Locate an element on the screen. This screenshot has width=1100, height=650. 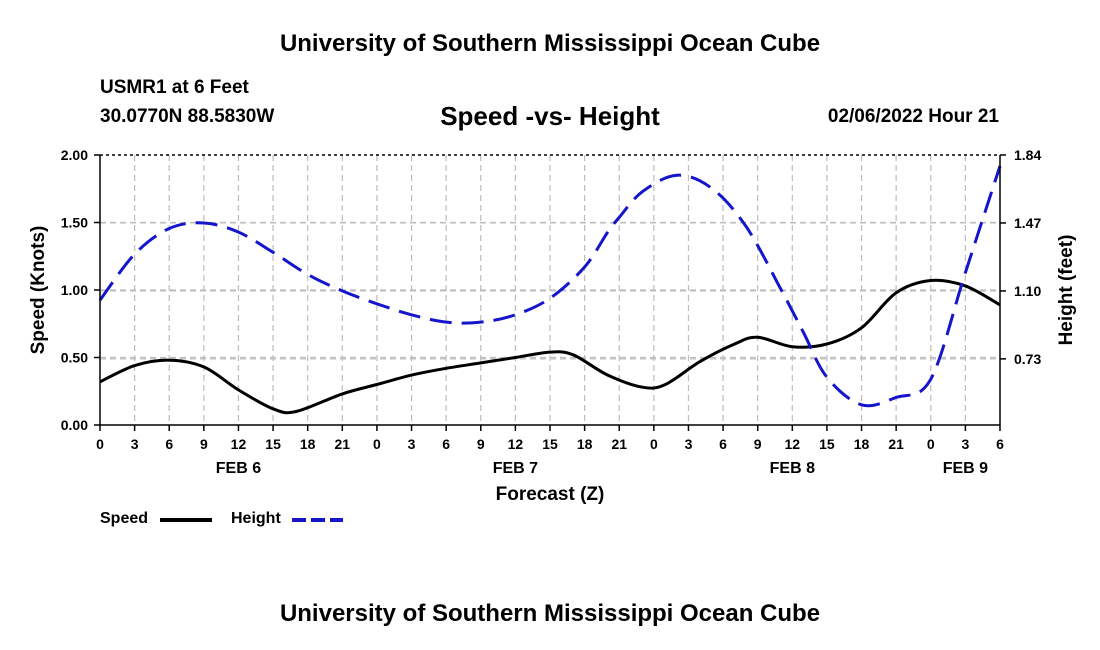
y-tick-label: 2.00 is located at coordinates (74, 155).